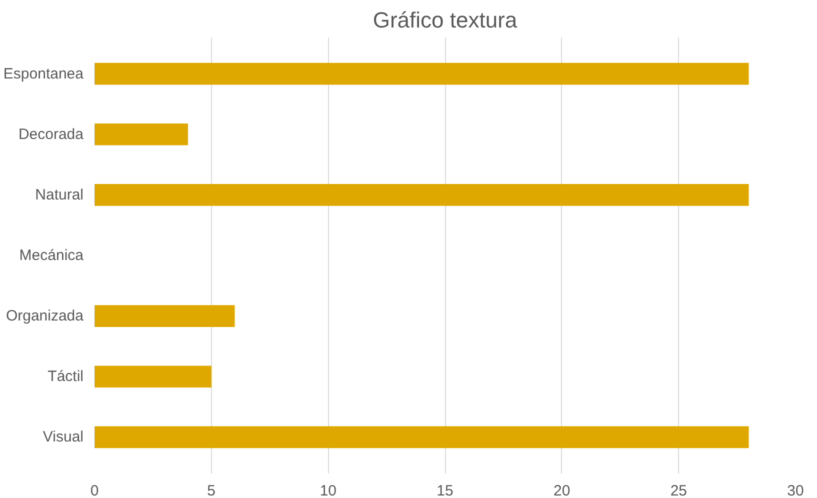 The width and height of the screenshot is (817, 498). What do you see at coordinates (561, 490) in the screenshot?
I see `x-tick-label: 20` at bounding box center [561, 490].